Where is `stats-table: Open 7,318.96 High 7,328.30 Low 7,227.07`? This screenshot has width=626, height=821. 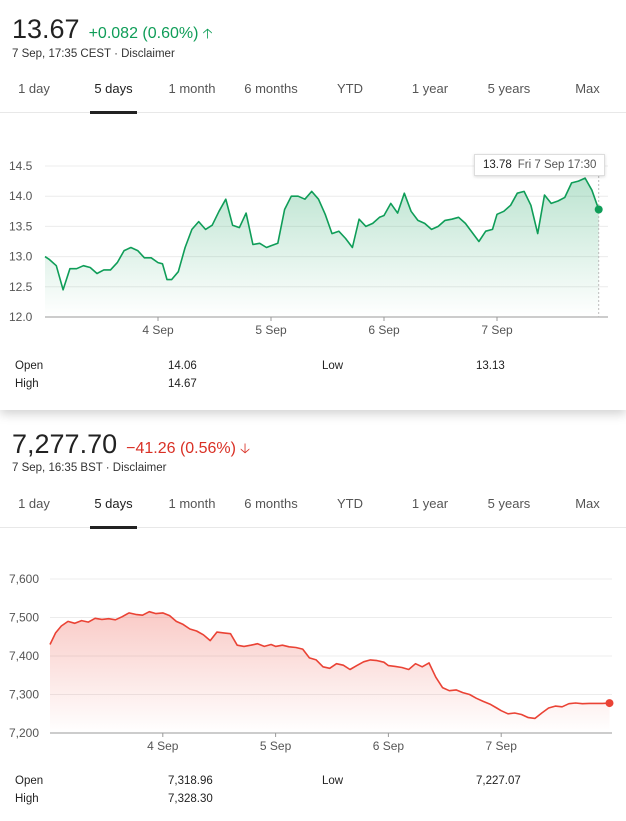 stats-table: Open 7,318.96 High 7,328.30 Low 7,227.07 is located at coordinates (315, 795).